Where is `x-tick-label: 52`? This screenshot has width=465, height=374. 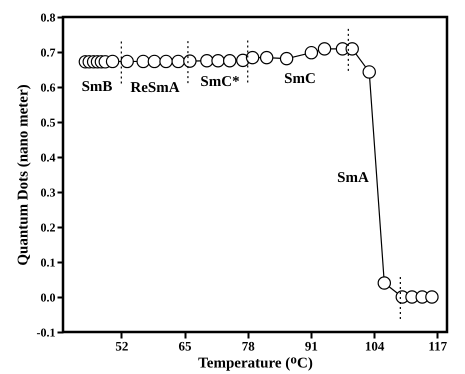
x-tick-label: 52 is located at coordinates (121, 346).